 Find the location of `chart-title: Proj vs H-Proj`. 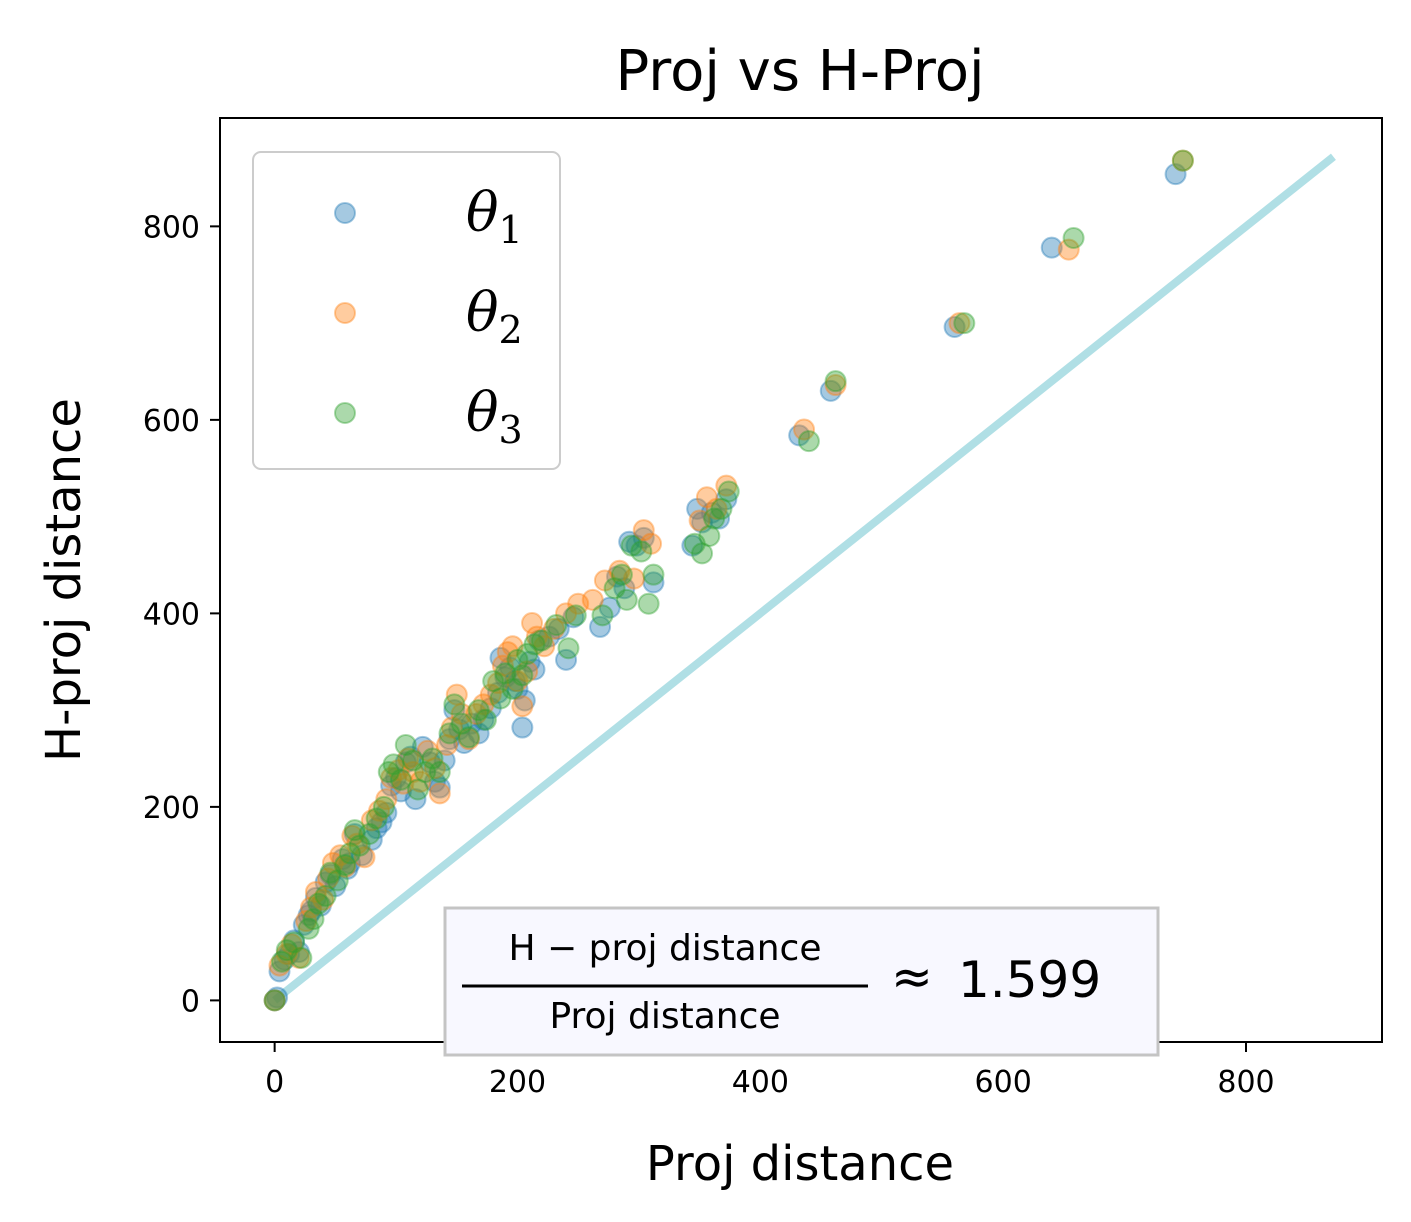

chart-title: Proj vs H-Proj is located at coordinates (799, 71).